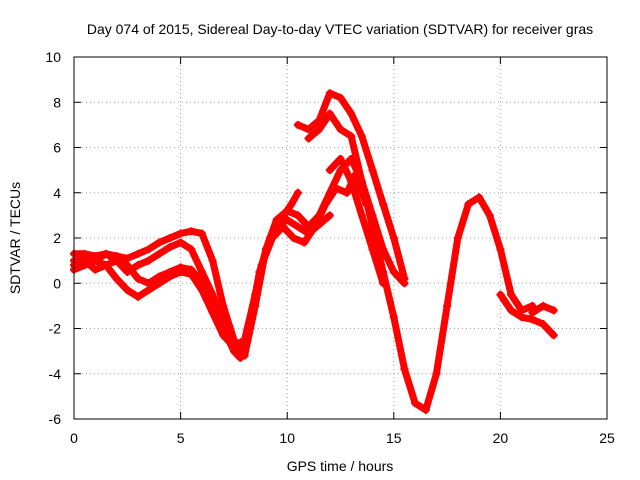 This screenshot has width=640, height=480. I want to click on y-tick-label: 4, so click(57, 193).